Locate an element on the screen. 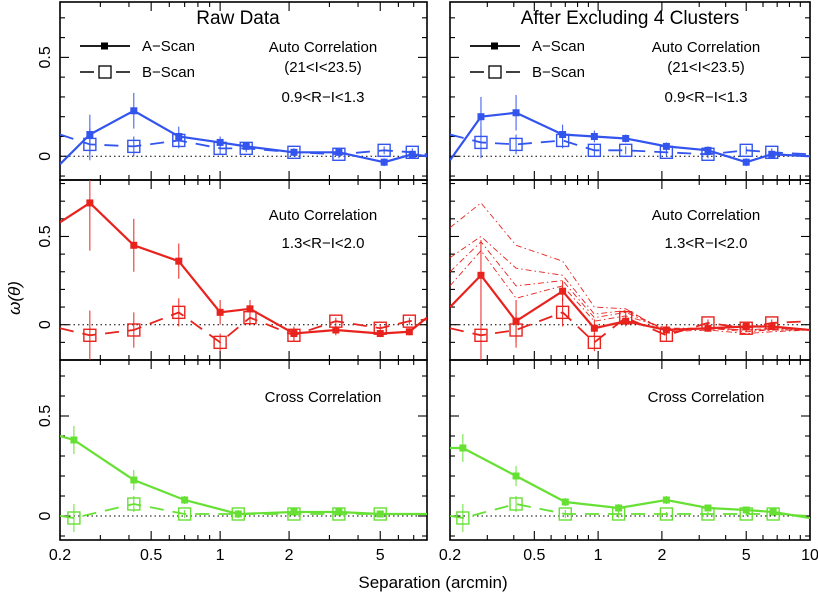  x-tick-label: 0.5 is located at coordinates (534, 555).